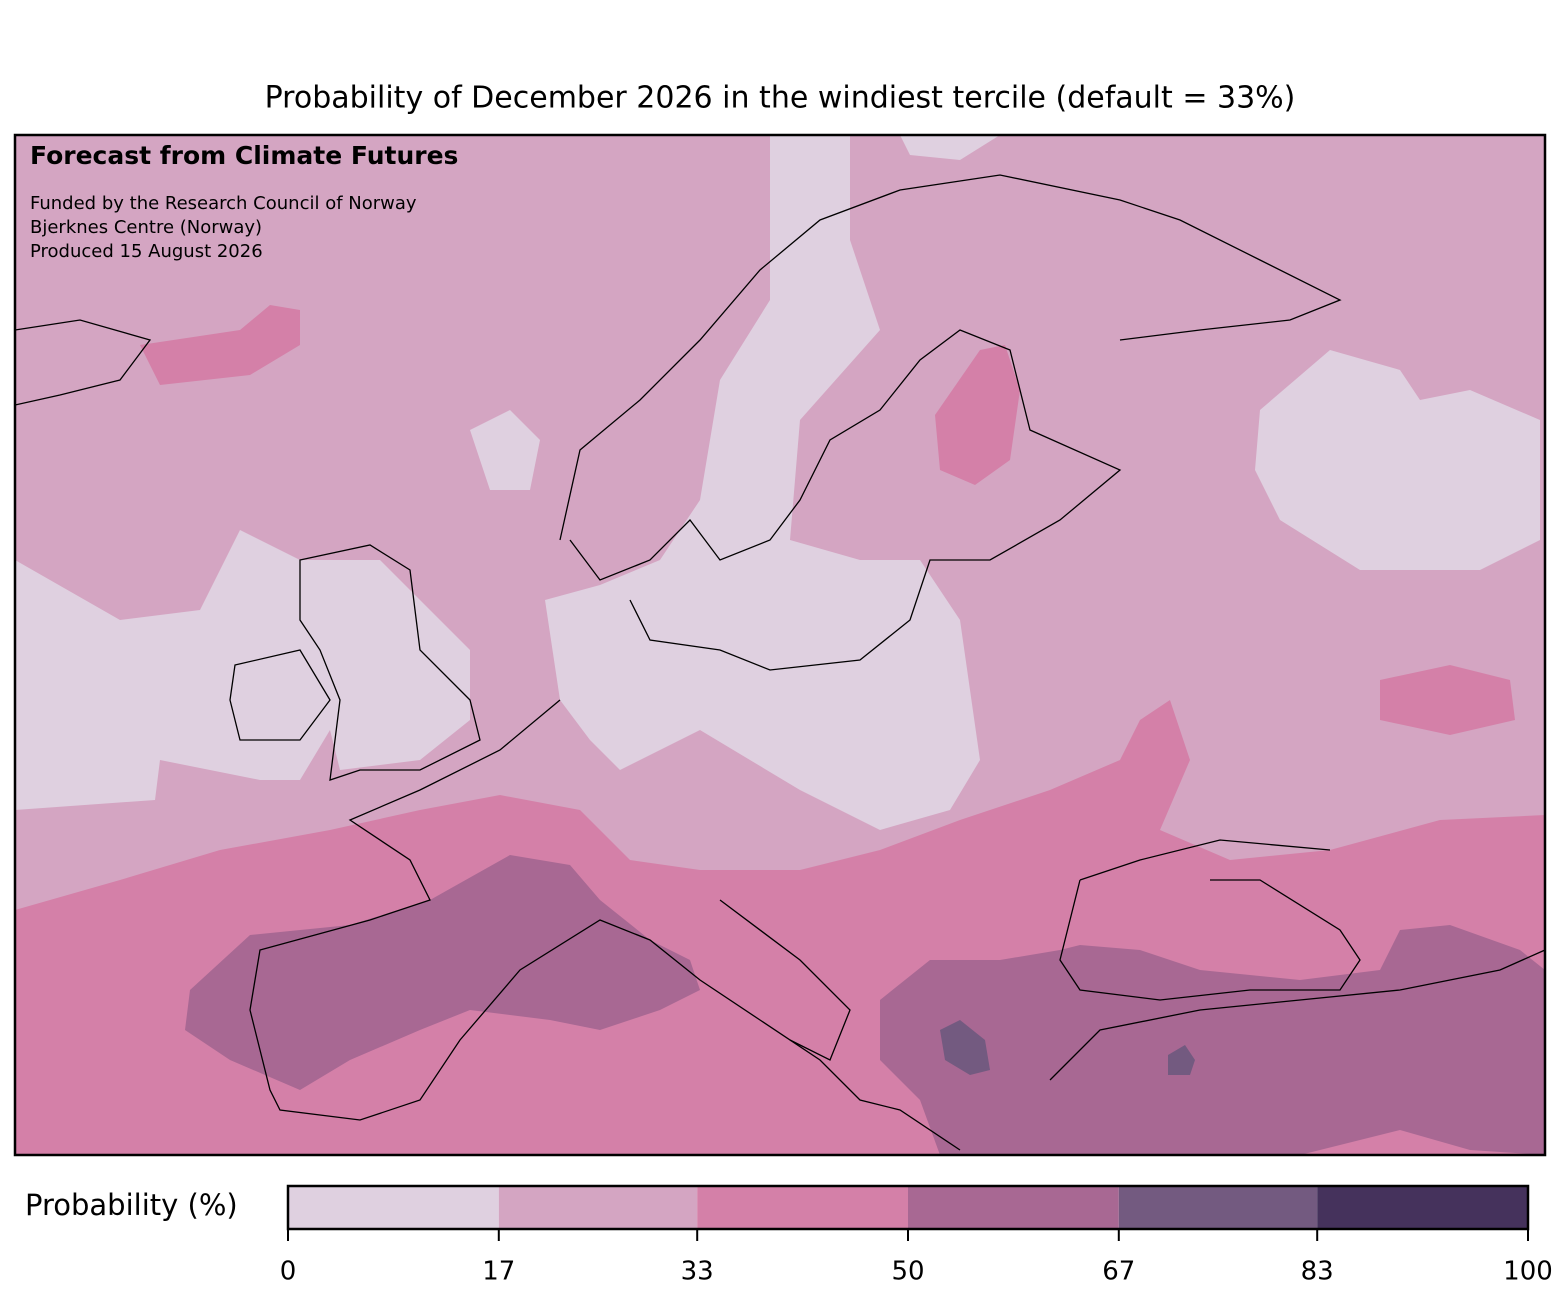 This screenshot has height=1305, width=1560. Describe the element at coordinates (1118, 1272) in the screenshot. I see `tick-label: 67` at that location.